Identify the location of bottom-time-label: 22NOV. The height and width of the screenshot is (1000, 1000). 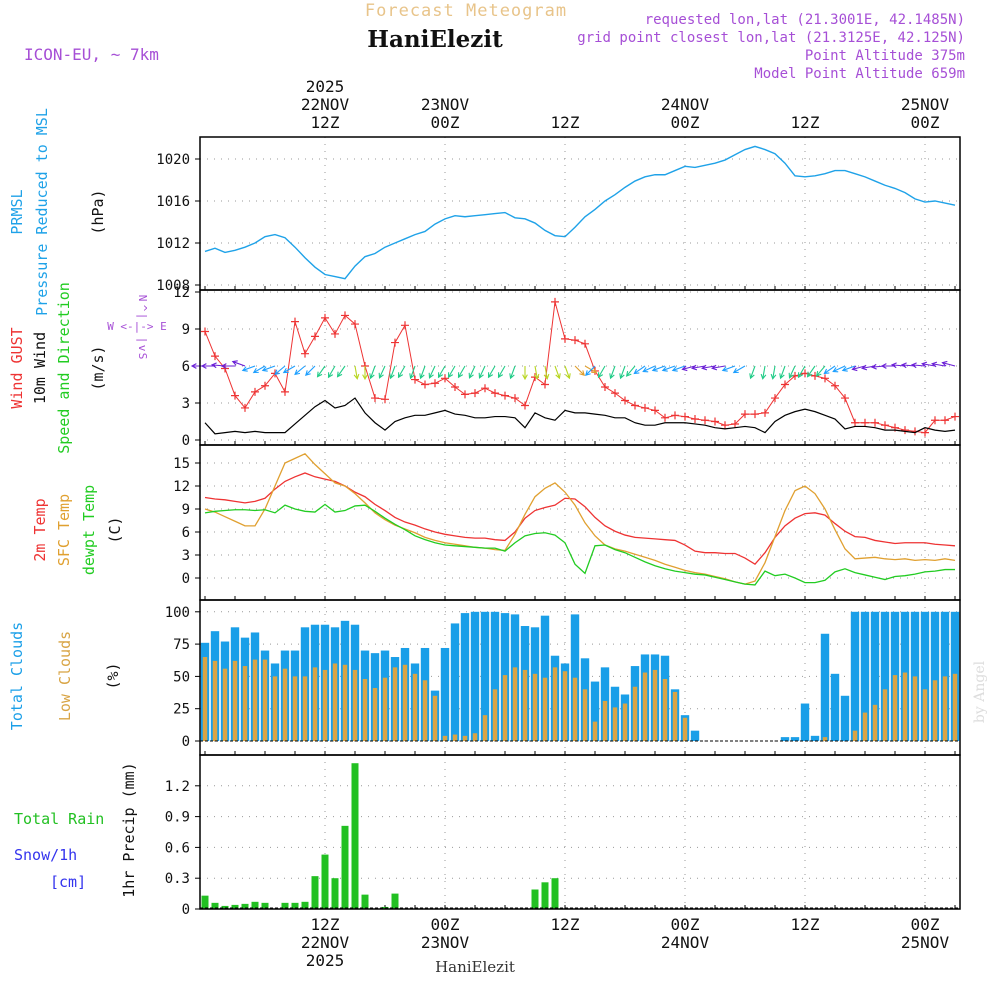
(325, 942).